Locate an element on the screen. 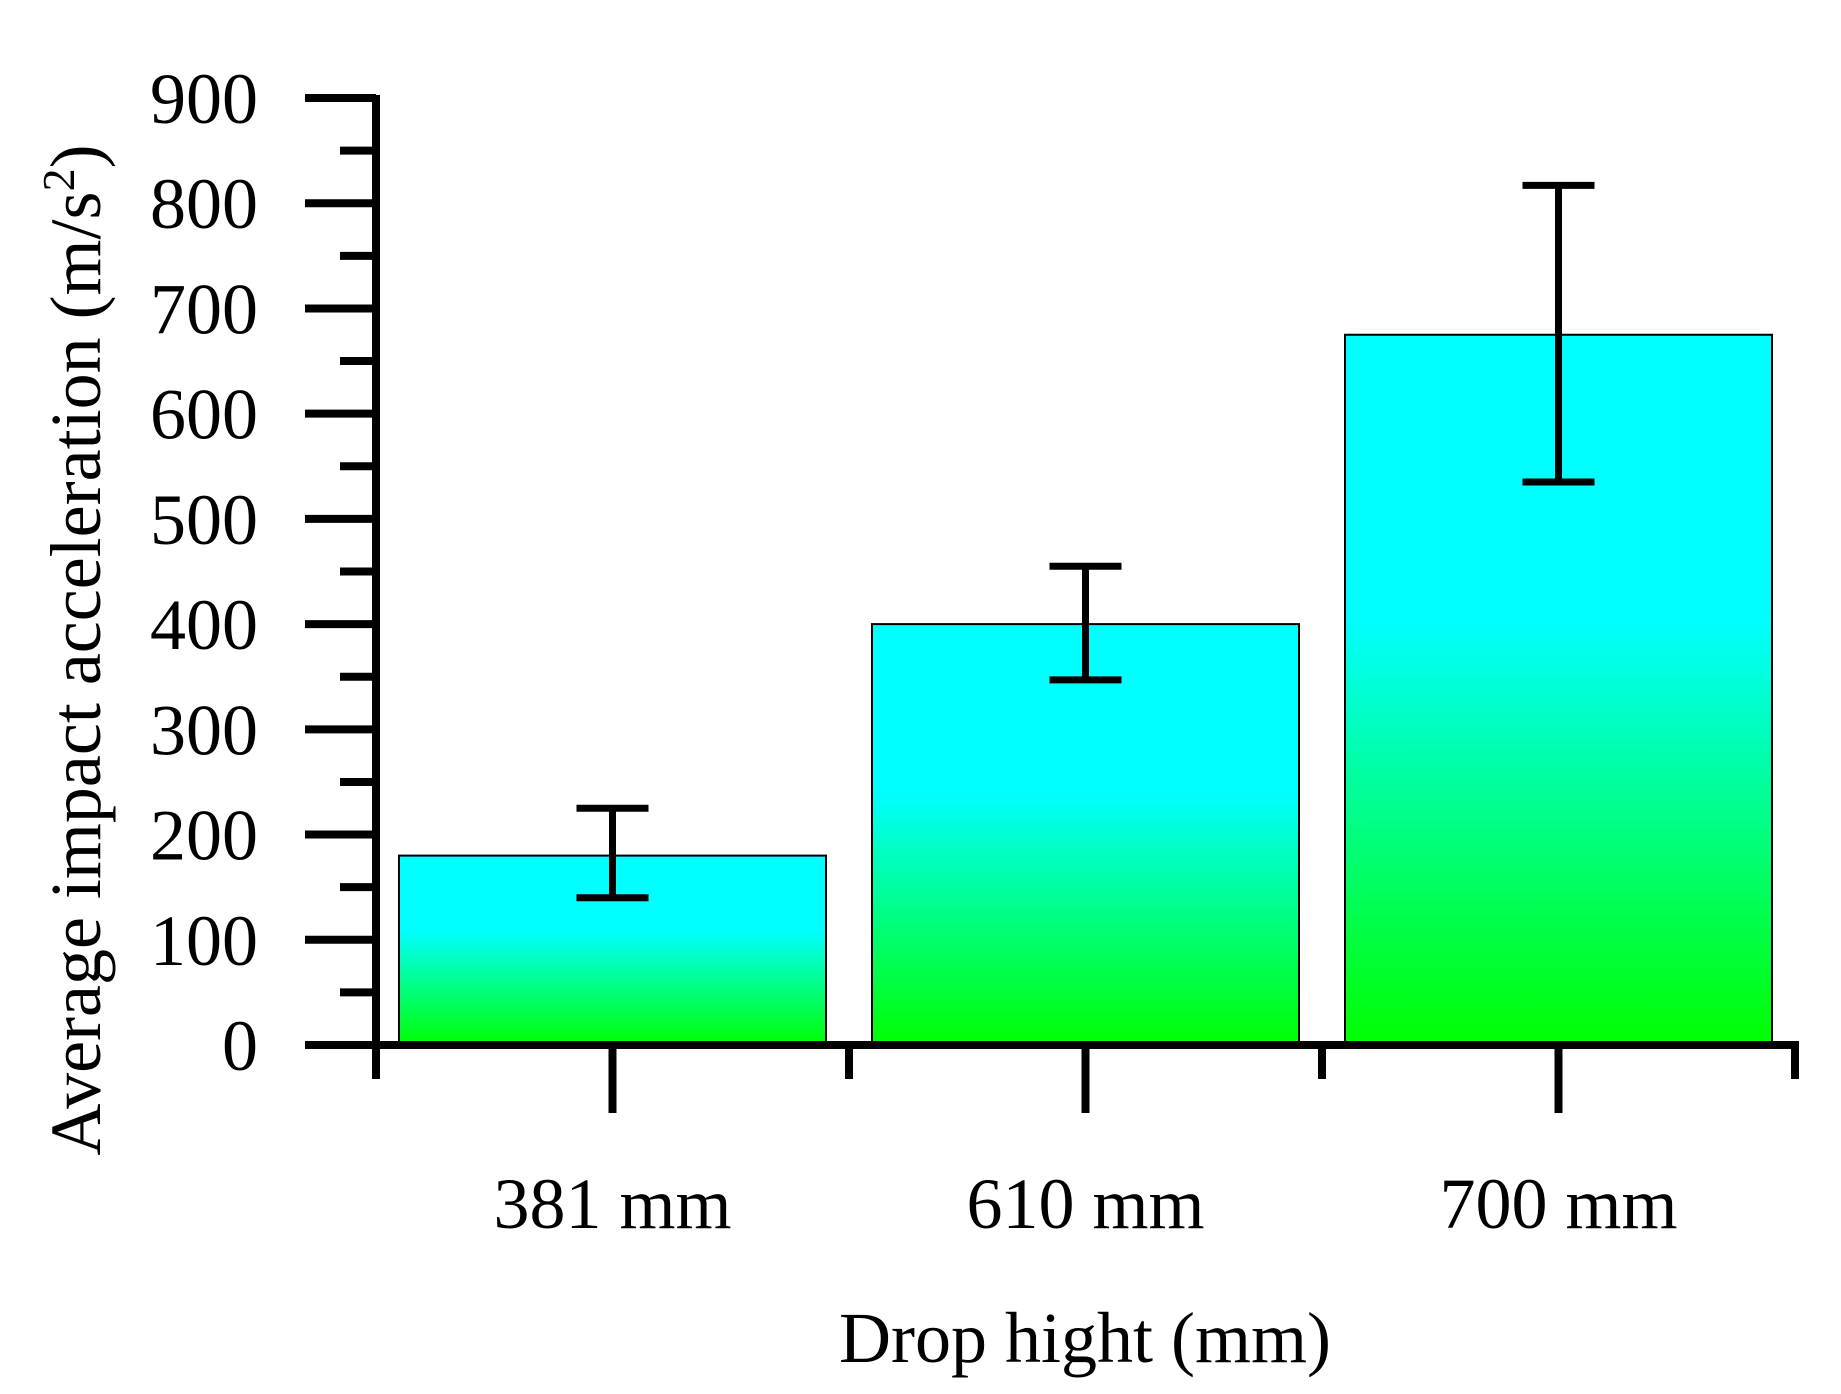  y-tick-label: 900 is located at coordinates (204, 99).